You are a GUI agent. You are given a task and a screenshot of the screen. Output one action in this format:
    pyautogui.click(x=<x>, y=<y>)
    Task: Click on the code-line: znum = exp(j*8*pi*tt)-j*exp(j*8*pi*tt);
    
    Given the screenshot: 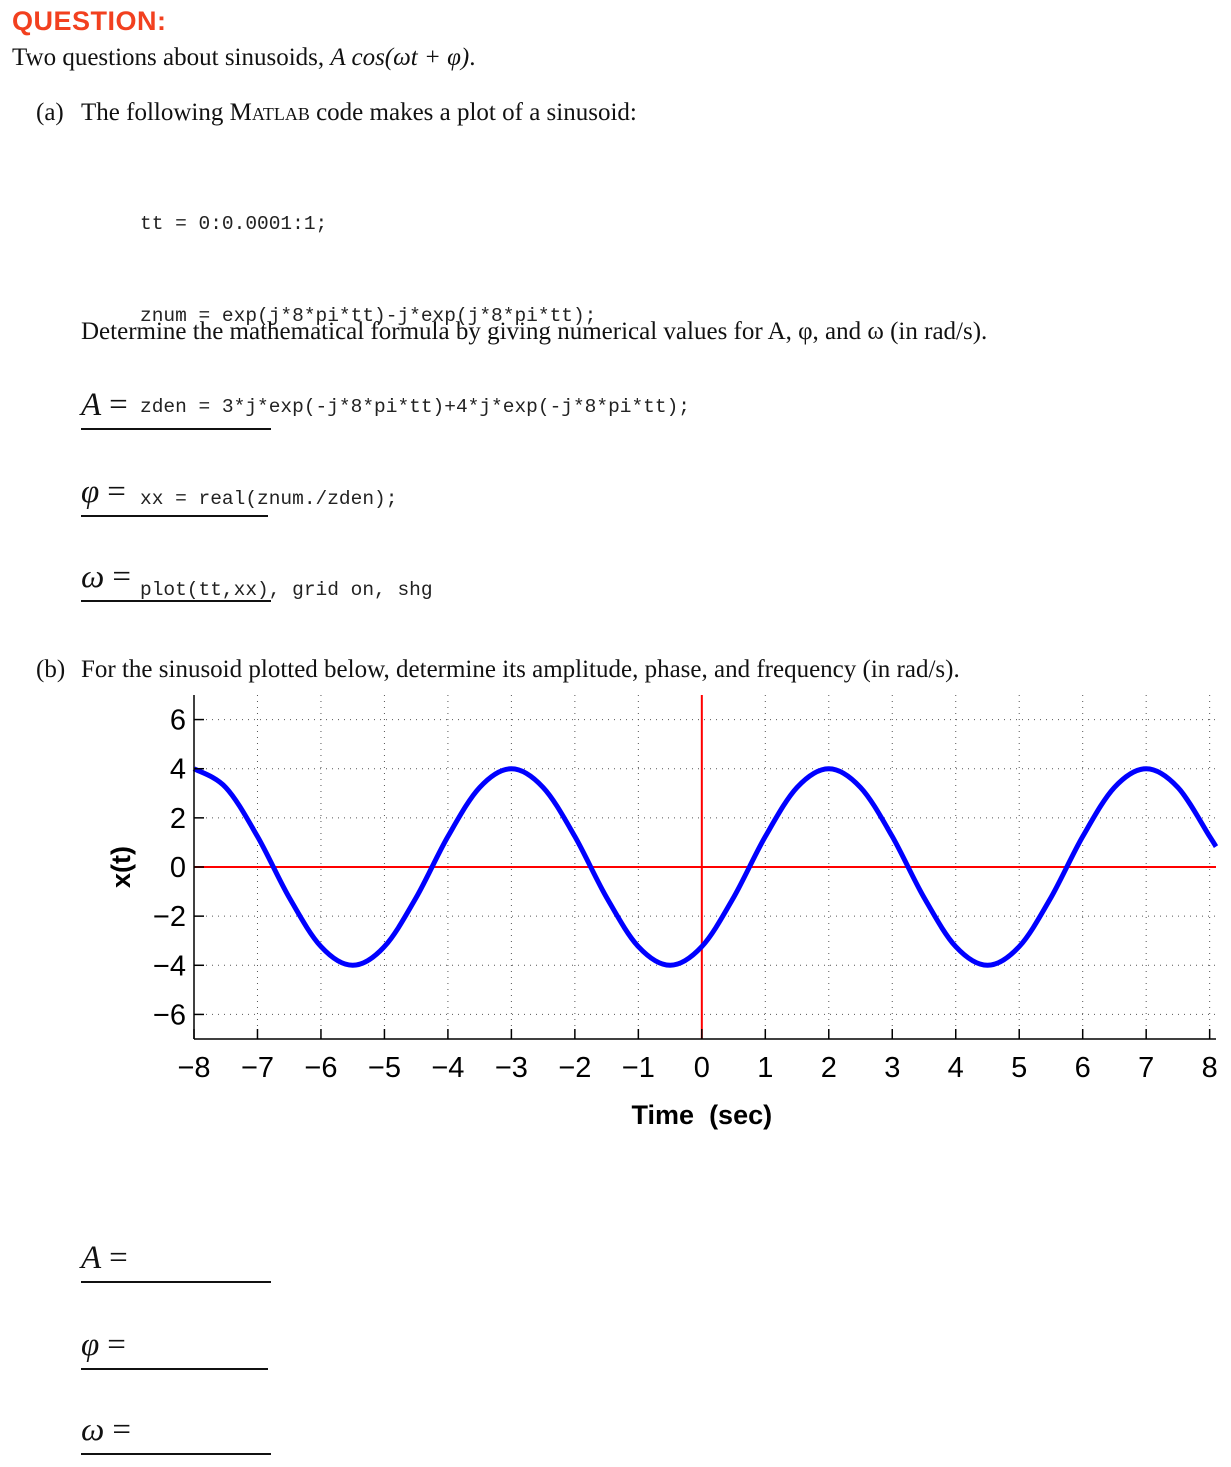 What is the action you would take?
    pyautogui.click(x=368, y=315)
    